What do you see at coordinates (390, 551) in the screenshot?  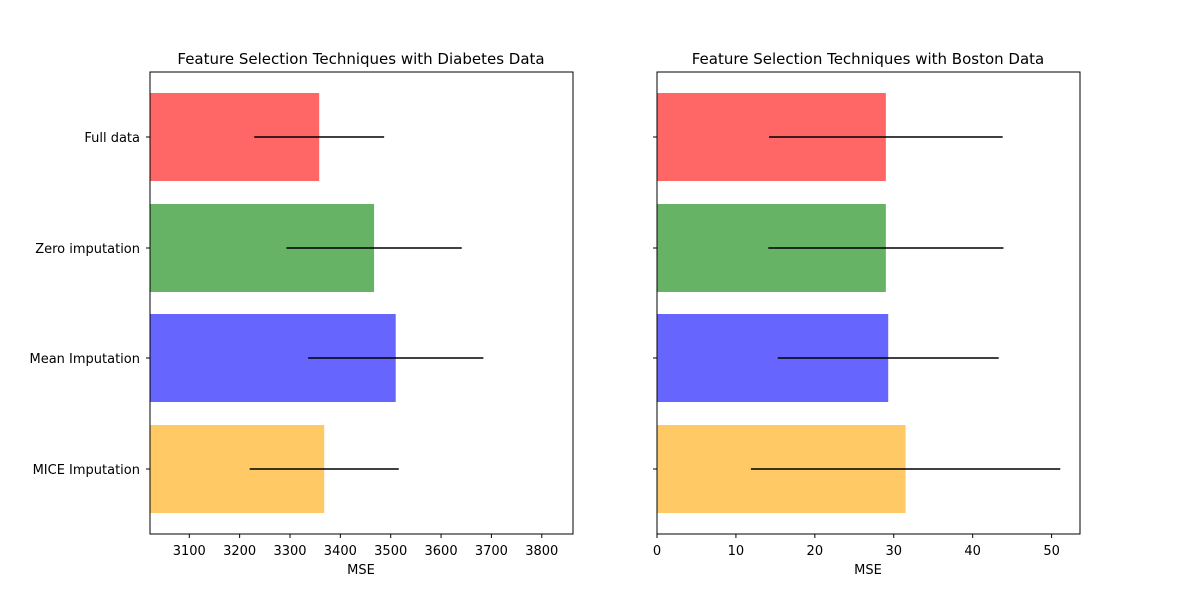 I see `diabetes-x-tick-label: 3500` at bounding box center [390, 551].